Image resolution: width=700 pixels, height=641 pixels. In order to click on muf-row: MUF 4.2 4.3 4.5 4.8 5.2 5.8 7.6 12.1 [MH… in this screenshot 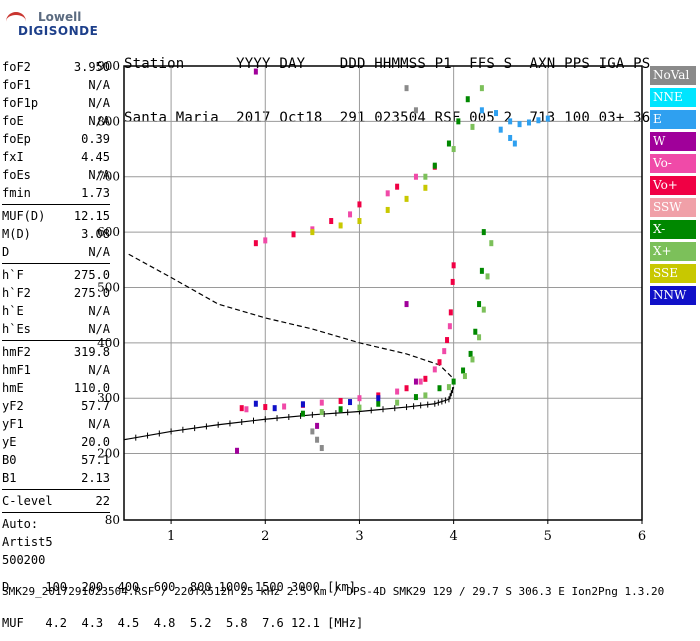, I will do `click(183, 623)`.